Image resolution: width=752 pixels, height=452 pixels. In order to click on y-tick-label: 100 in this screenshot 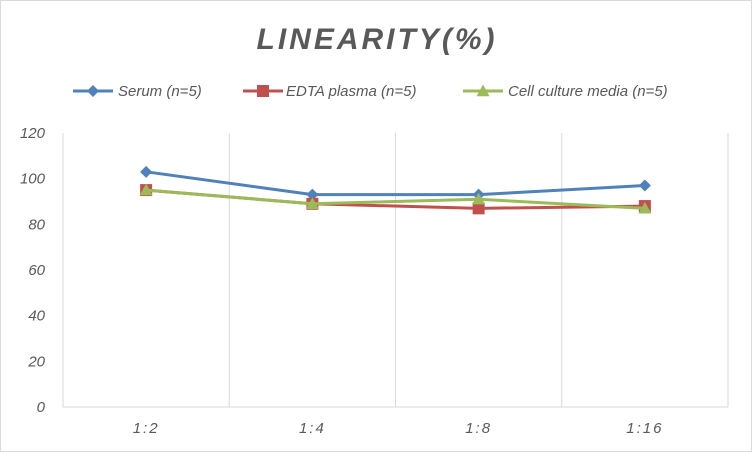, I will do `click(33, 179)`.